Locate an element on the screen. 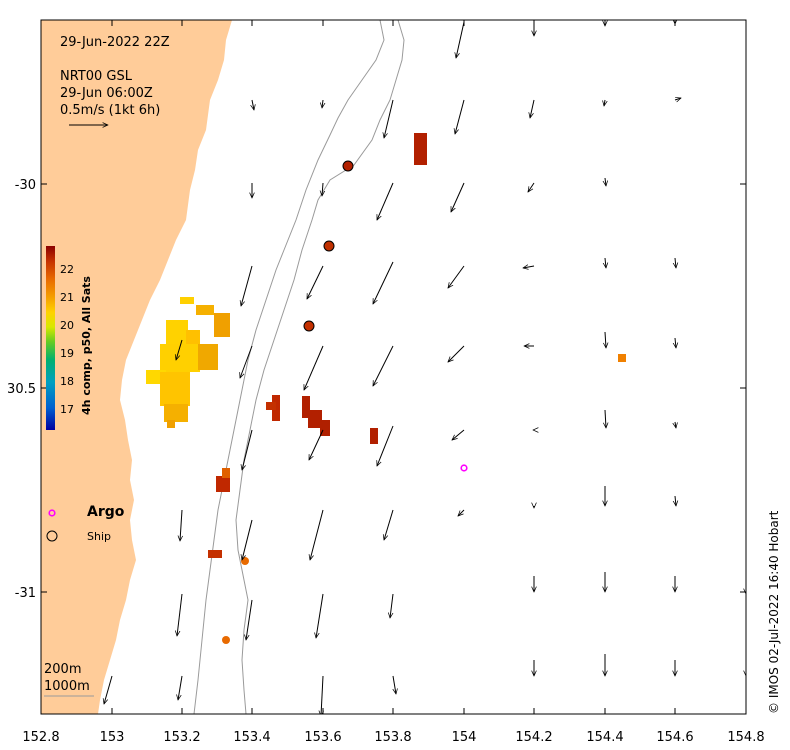  x-tick-label: 152.8 is located at coordinates (40, 737).